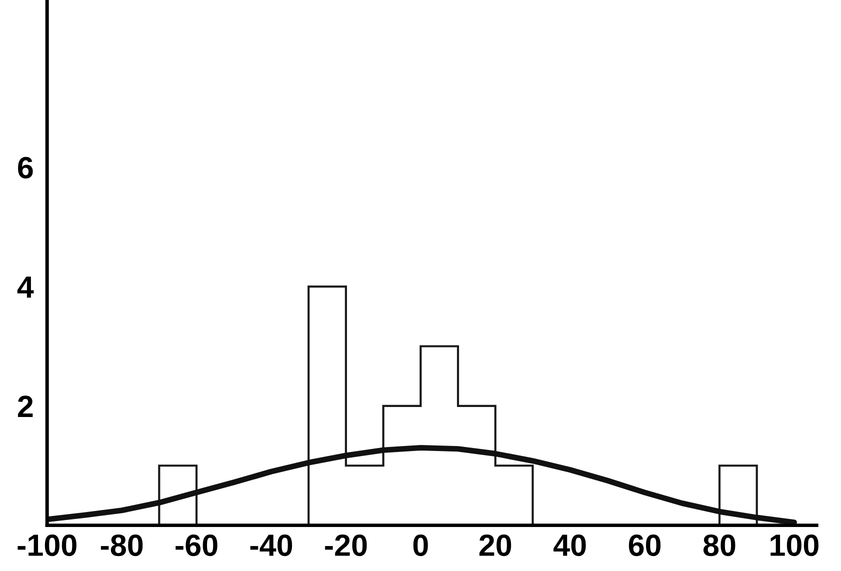  What do you see at coordinates (719, 545) in the screenshot?
I see `x-tick-label: 80` at bounding box center [719, 545].